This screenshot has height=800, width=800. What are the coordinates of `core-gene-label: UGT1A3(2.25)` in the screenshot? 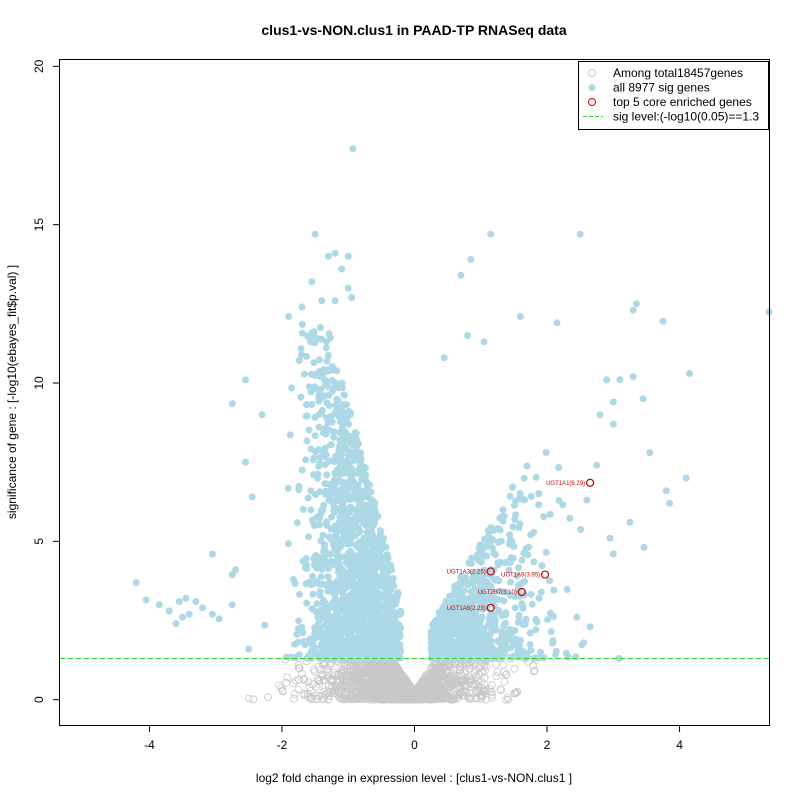 It's located at (466, 572).